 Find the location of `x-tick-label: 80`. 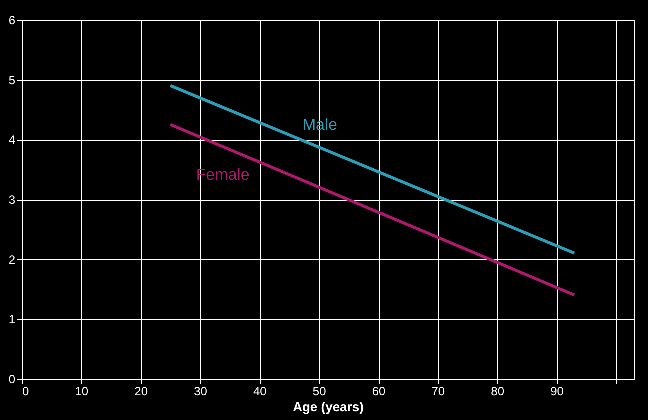

x-tick-label: 80 is located at coordinates (498, 391).